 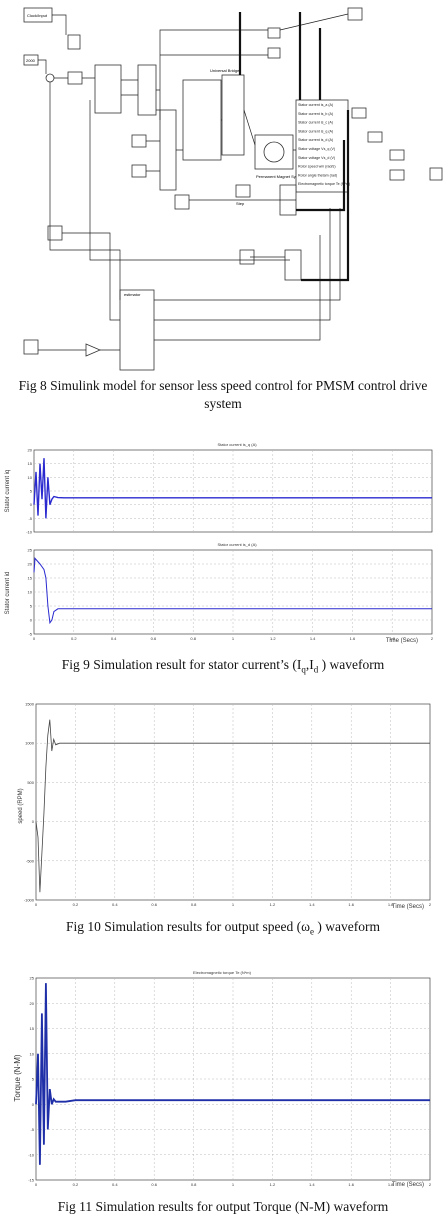 I want to click on measurement-item: Electromagnetic torque Te (N*m), so click(x=324, y=184).